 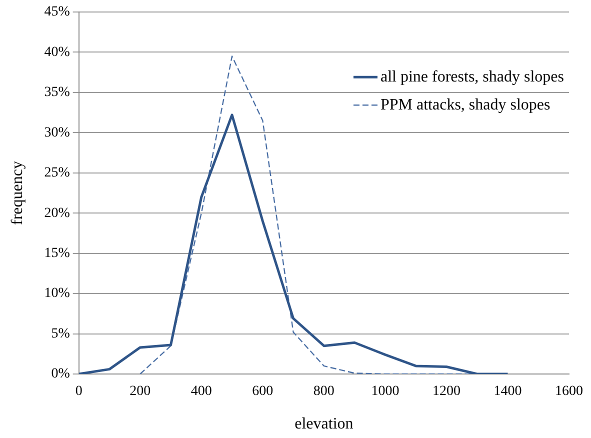 I want to click on x-tick-label: 1400, so click(x=508, y=392).